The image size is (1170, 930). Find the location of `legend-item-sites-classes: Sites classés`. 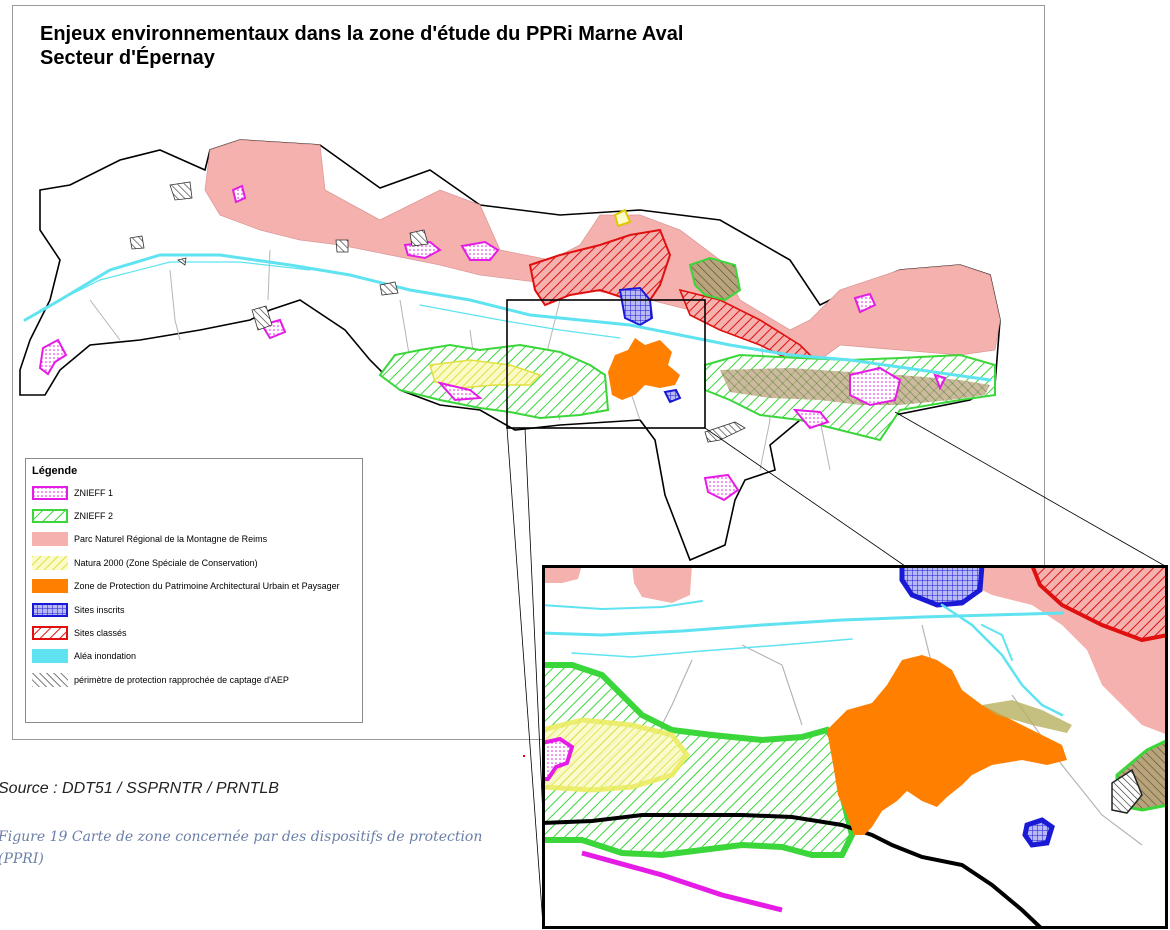

legend-item-sites-classes: Sites classés is located at coordinates (194, 632).